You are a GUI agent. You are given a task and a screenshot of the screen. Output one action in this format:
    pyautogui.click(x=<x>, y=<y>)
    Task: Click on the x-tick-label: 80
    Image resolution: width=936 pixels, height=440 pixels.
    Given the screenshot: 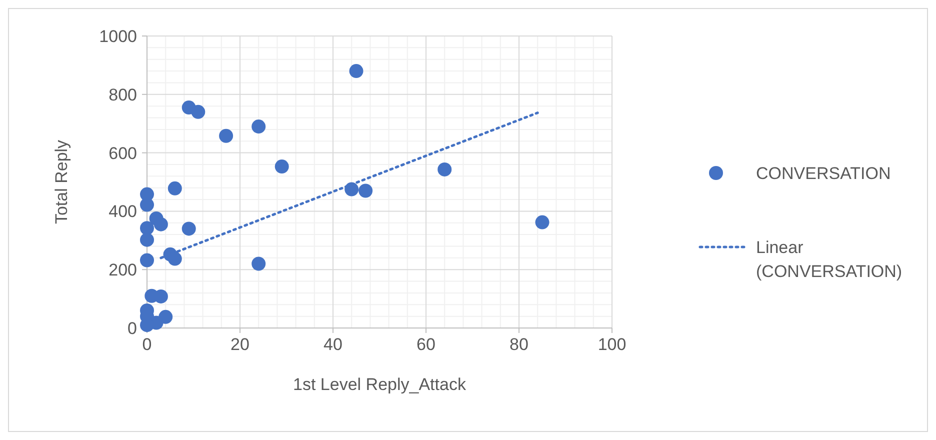 What is the action you would take?
    pyautogui.click(x=519, y=344)
    